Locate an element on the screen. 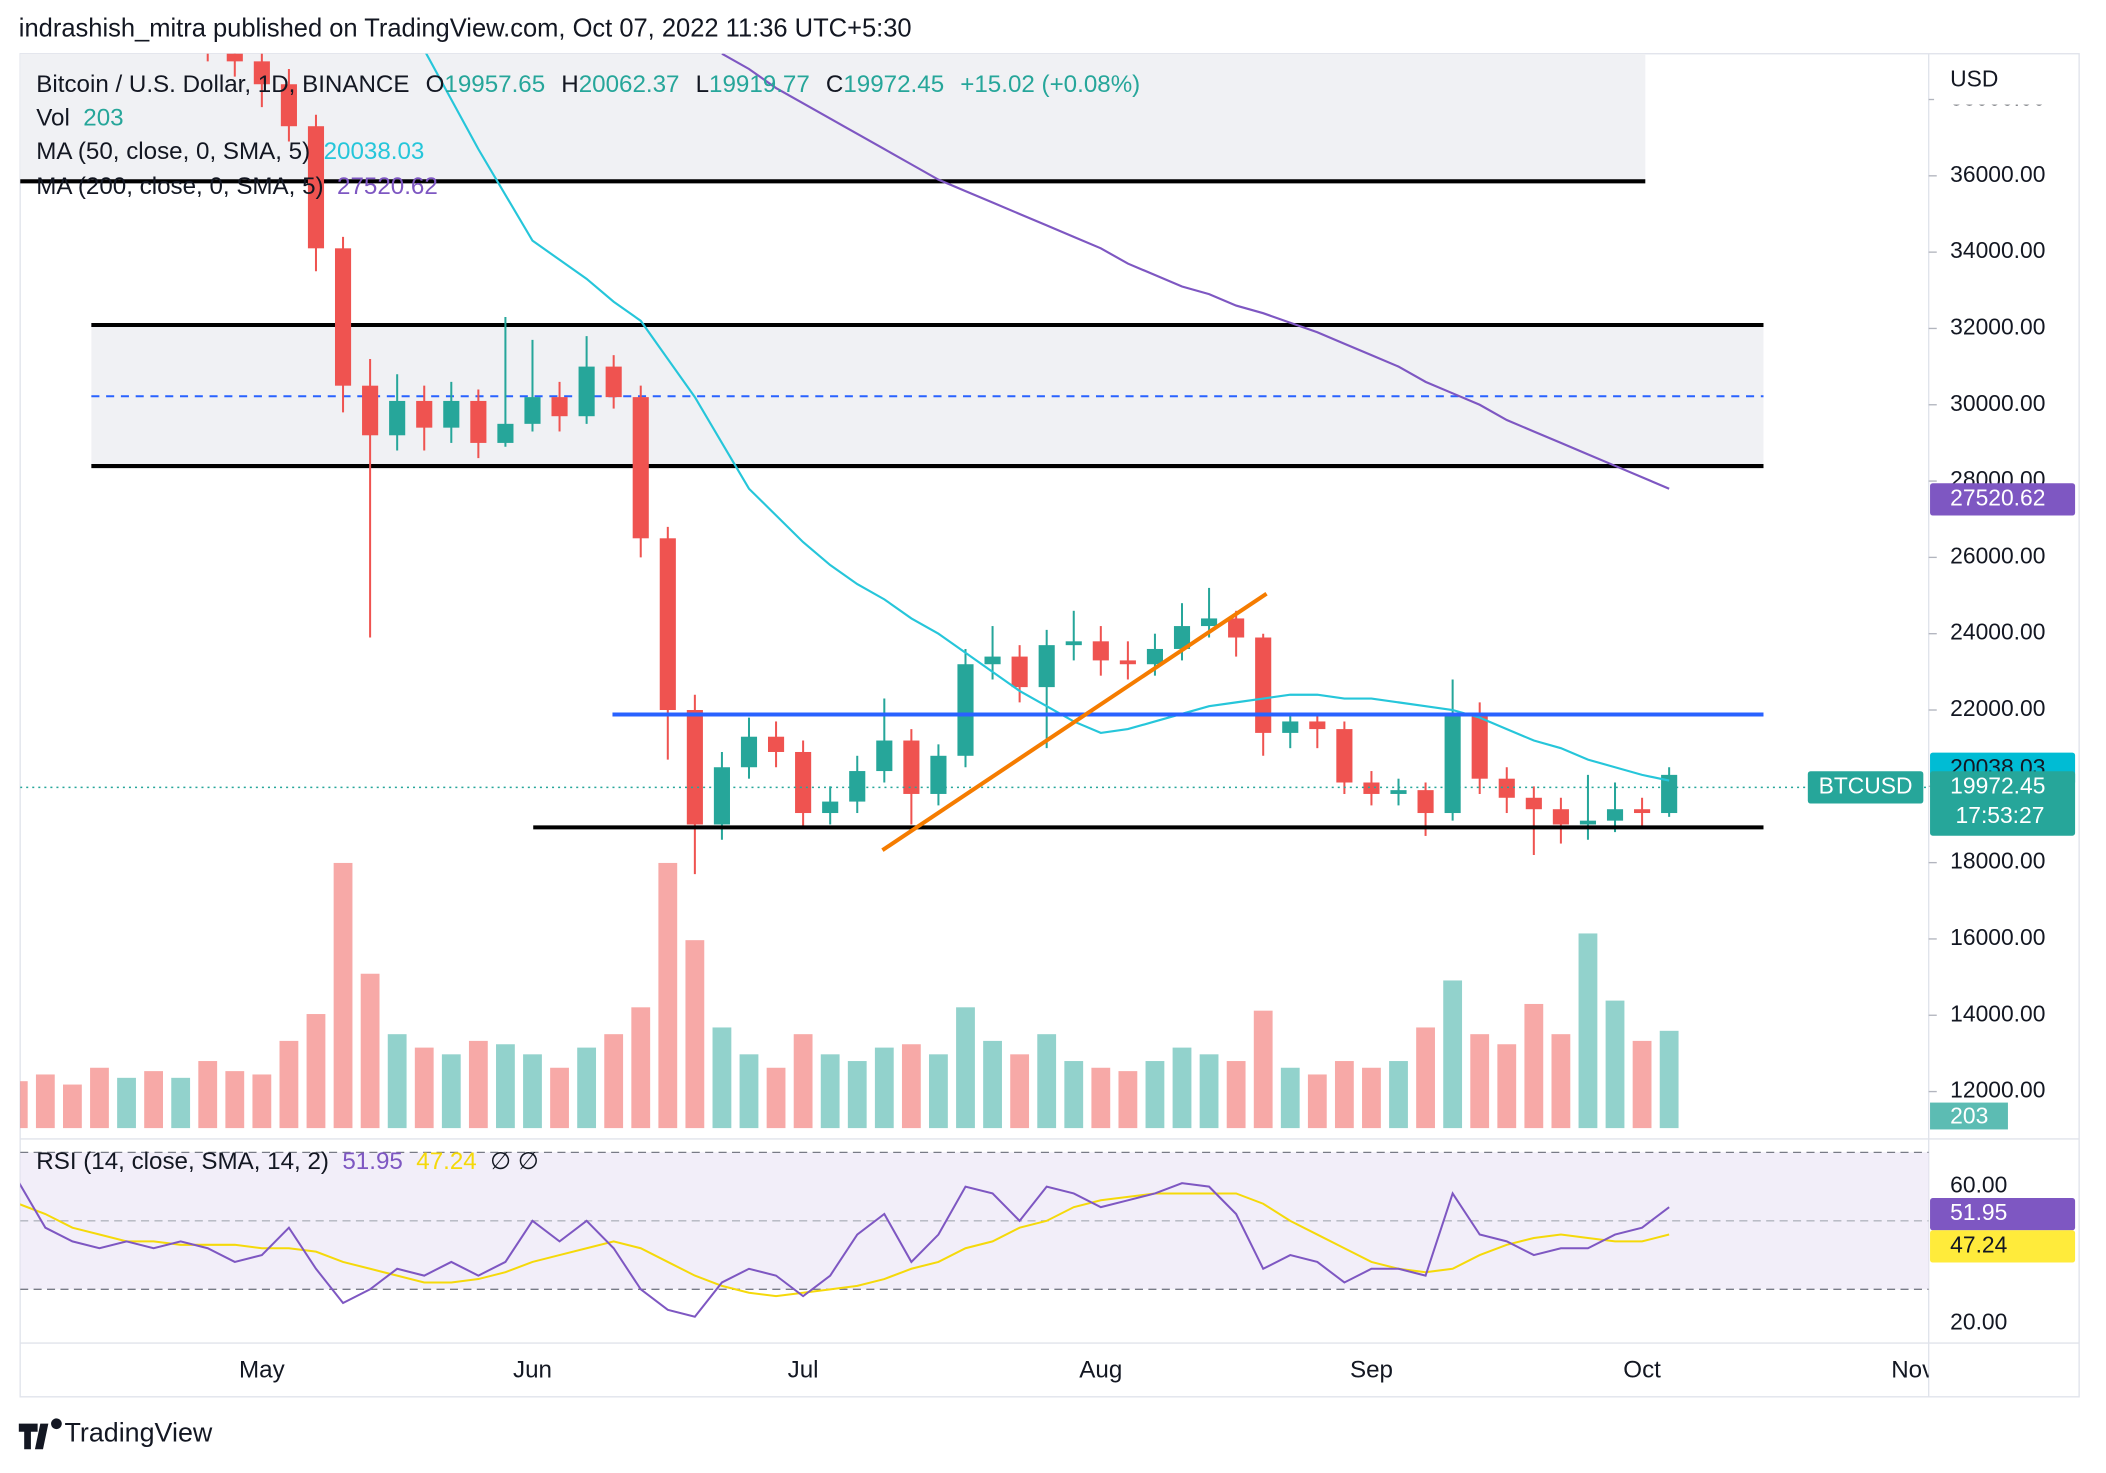 Image resolution: width=2106 pixels, height=1473 pixels. legend-key: L is located at coordinates (702, 84).